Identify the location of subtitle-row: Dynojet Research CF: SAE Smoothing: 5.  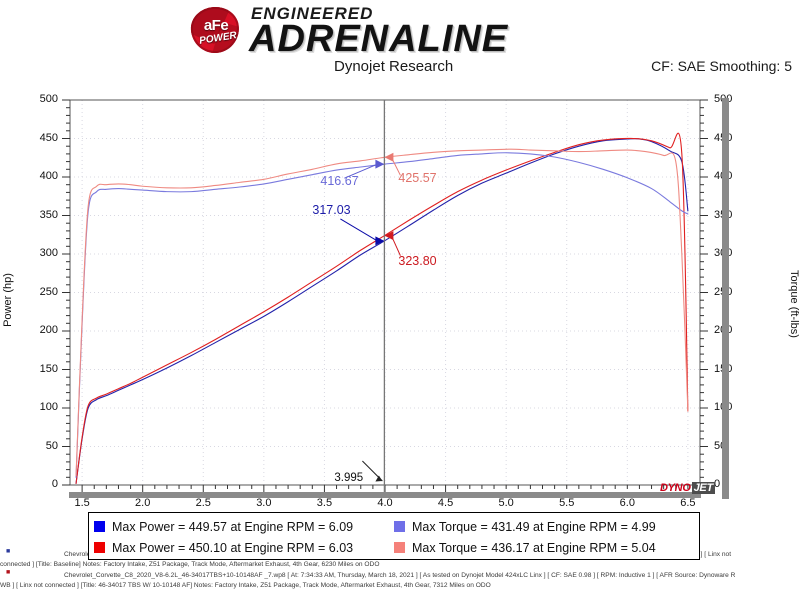
(400, 70).